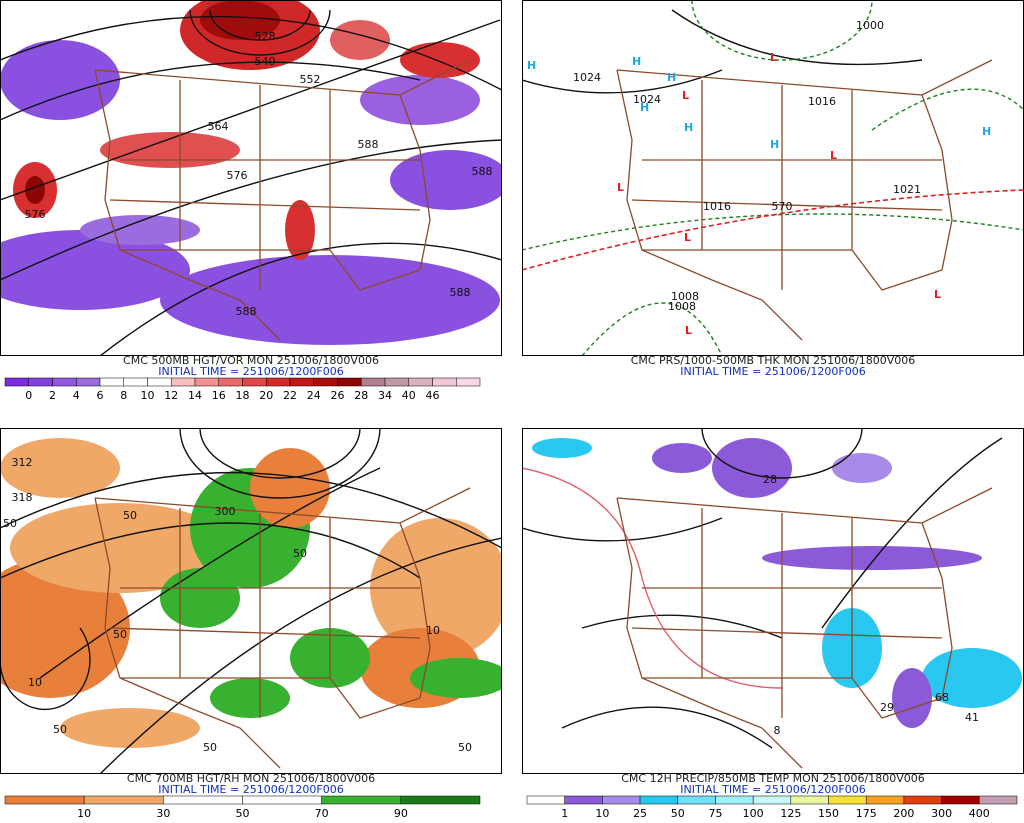  I want to click on colorbar-label: 8, so click(123, 395).